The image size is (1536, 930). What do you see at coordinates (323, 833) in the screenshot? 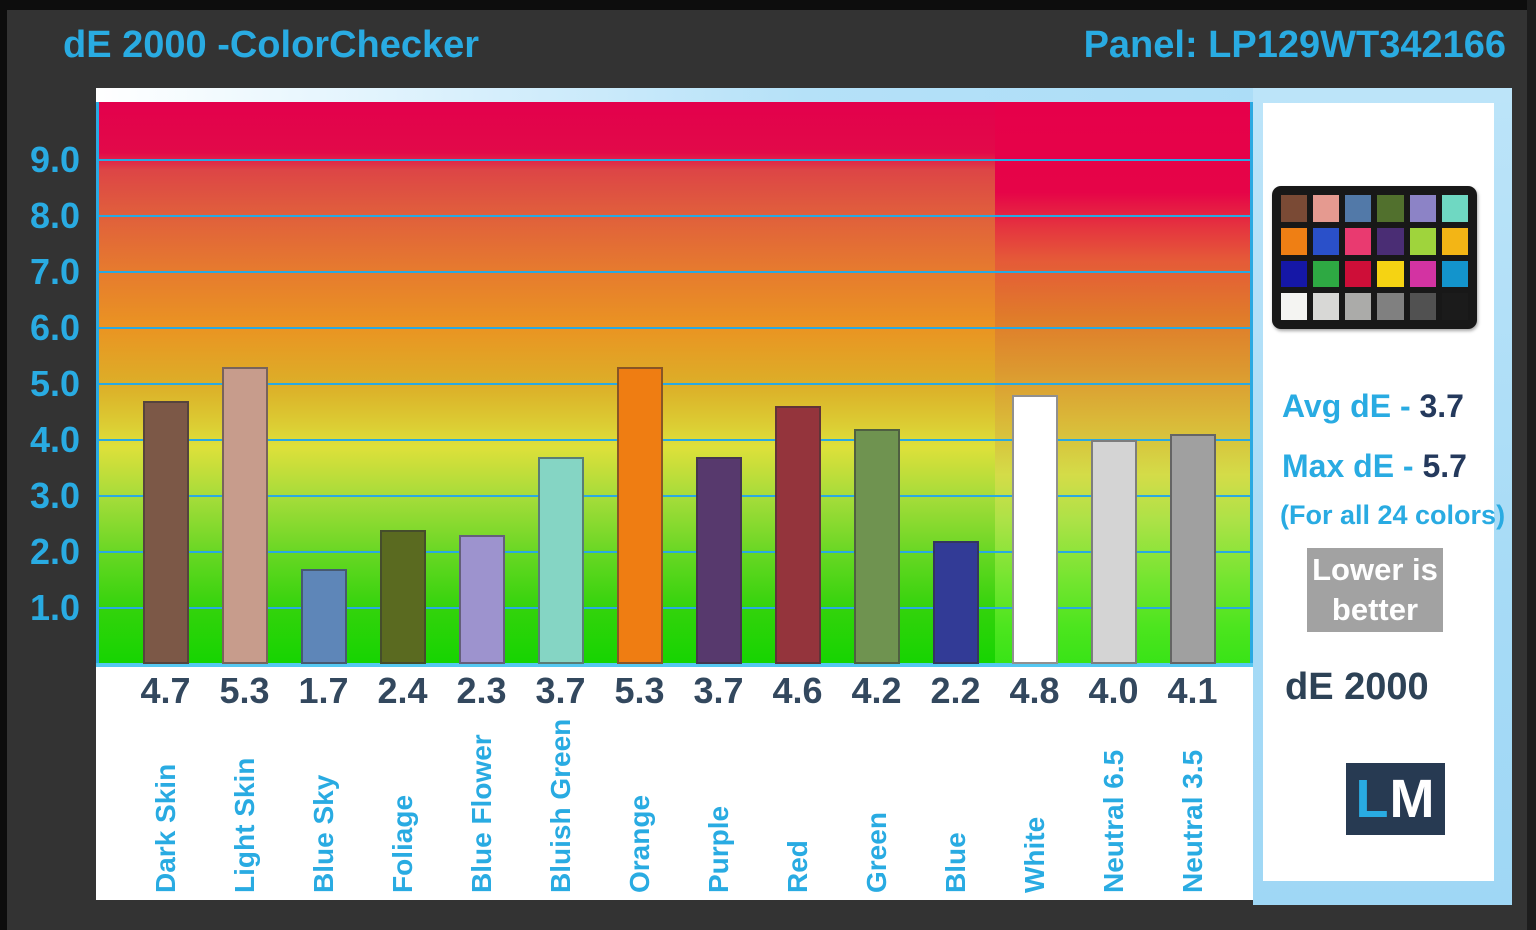
I see `category-label-blue-sky: Blue Sky` at bounding box center [323, 833].